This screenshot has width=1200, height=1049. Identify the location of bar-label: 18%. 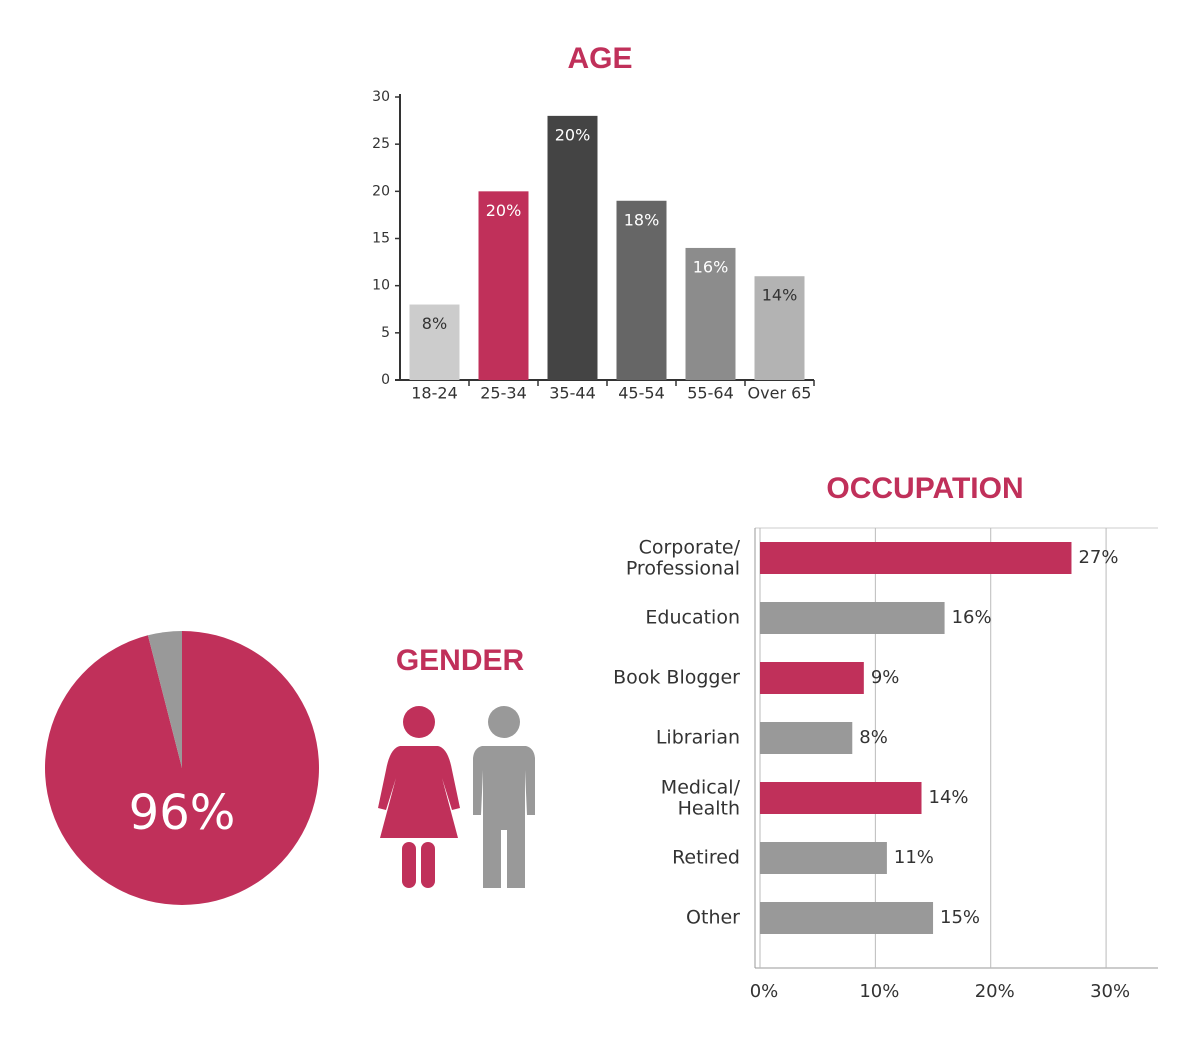
(642, 219).